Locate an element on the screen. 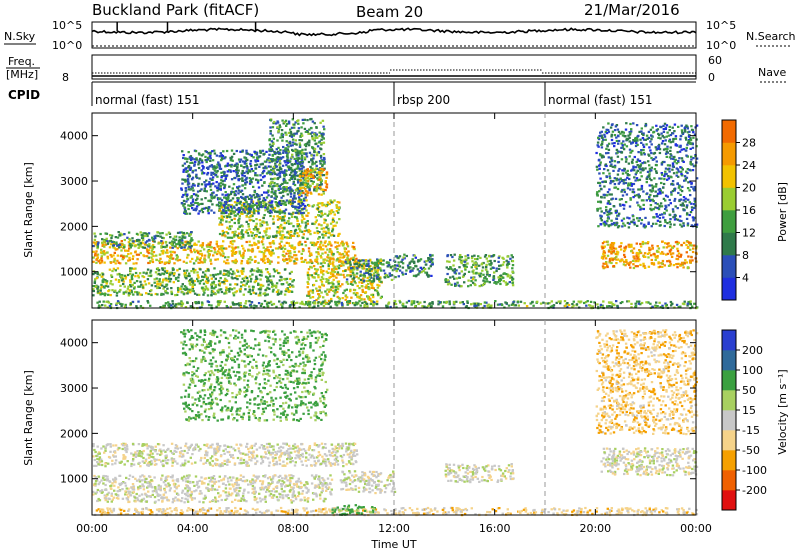  freq-unit: [MHz] is located at coordinates (22, 74).